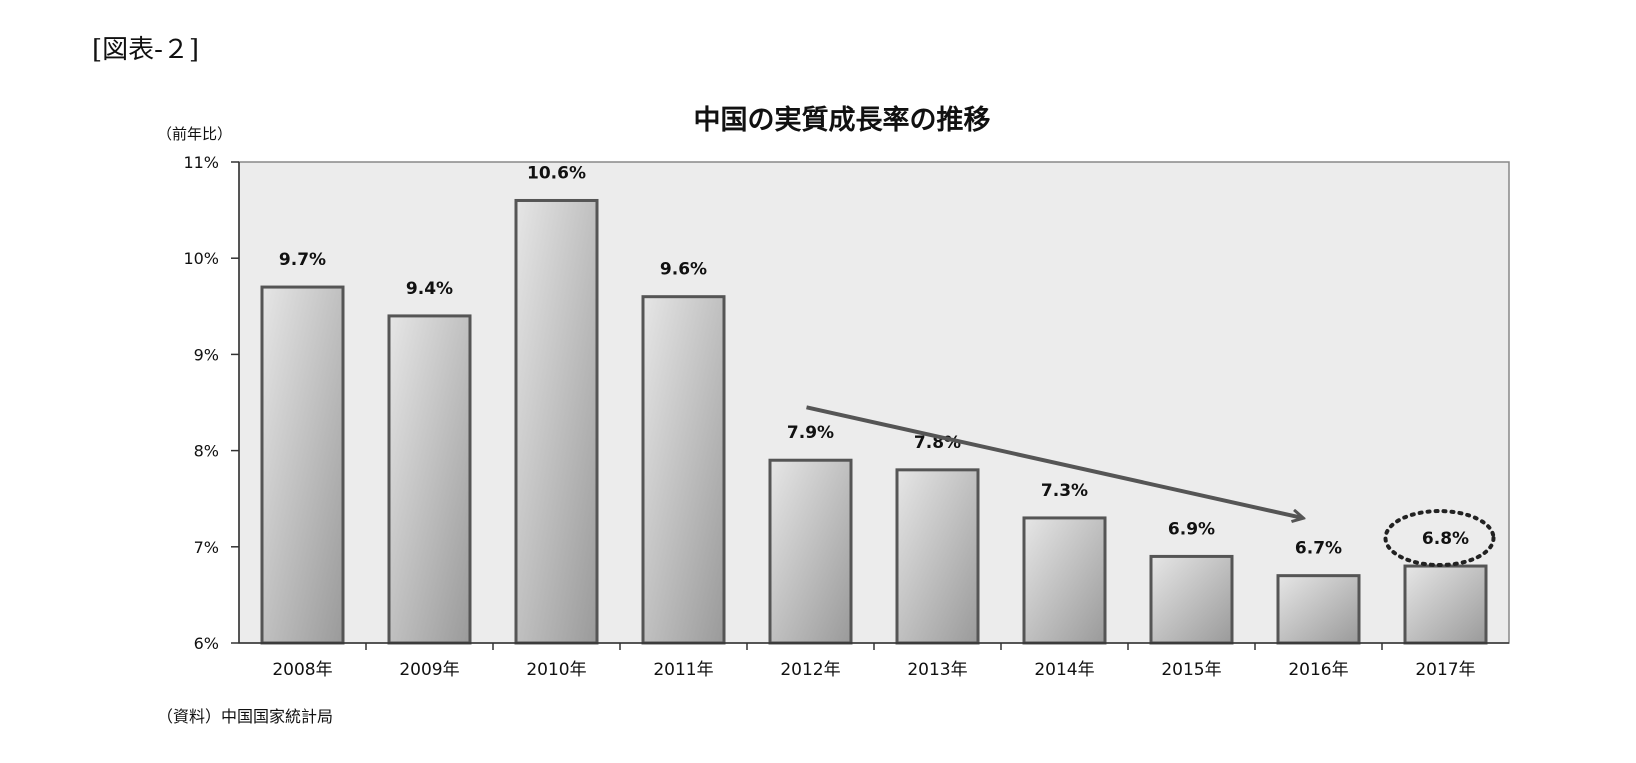  Describe the element at coordinates (842, 120) in the screenshot. I see `chart-title: 中国の実質成長率の推移` at that location.